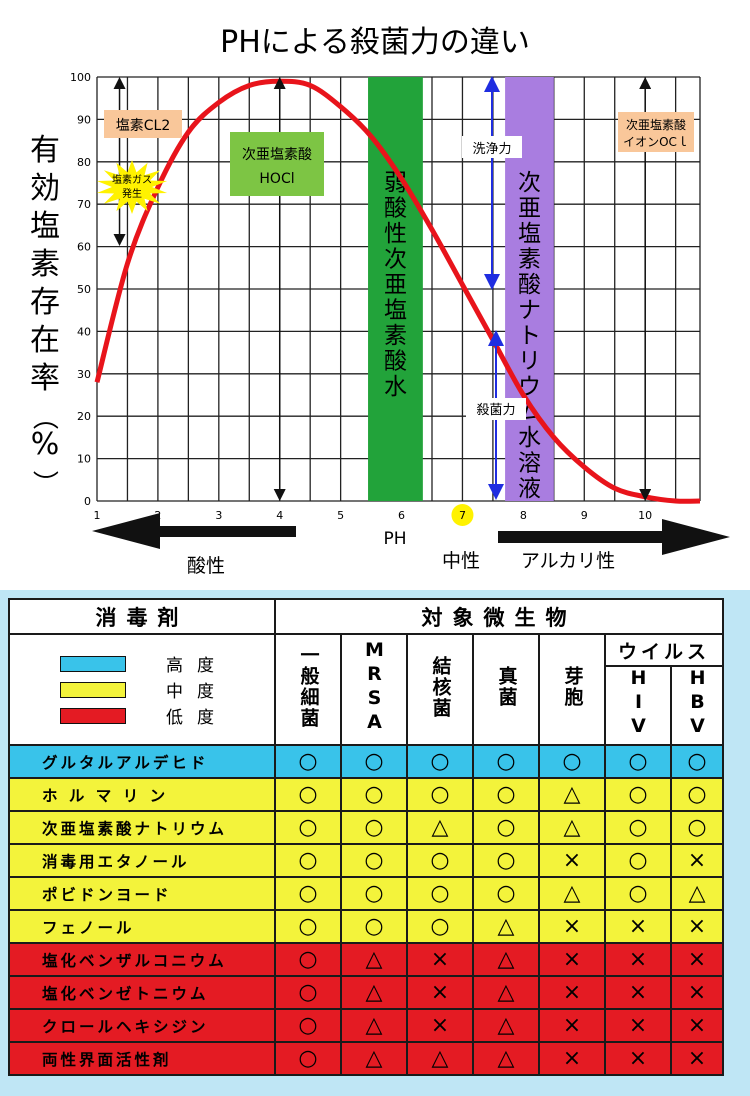  I want to click on table-row: 両性界面活性剤 ○ △ △ △ × × ×, so click(366, 1058).